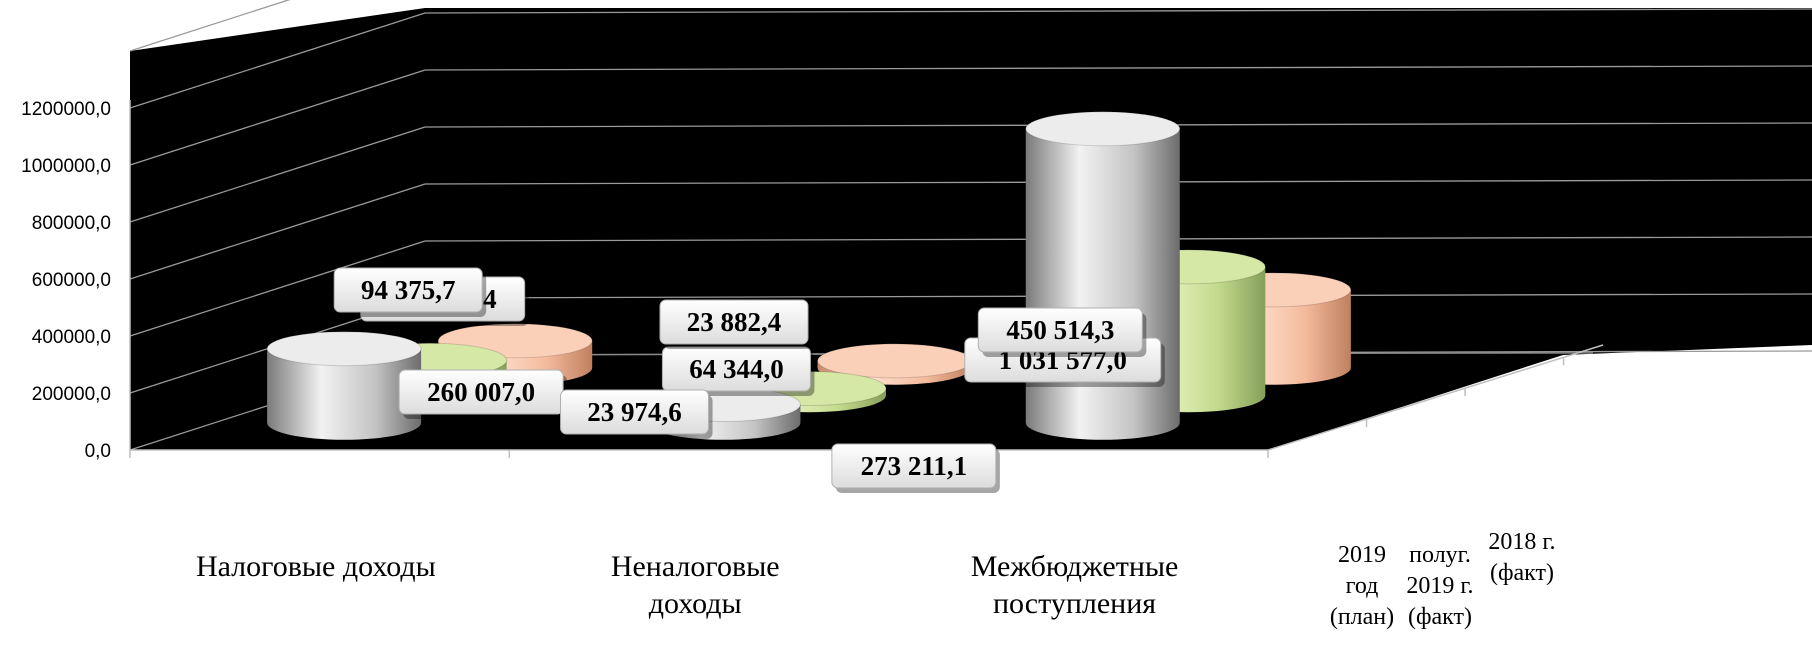 The height and width of the screenshot is (646, 1812). I want to click on category-label-line: Налоговые доходы, so click(316, 566).